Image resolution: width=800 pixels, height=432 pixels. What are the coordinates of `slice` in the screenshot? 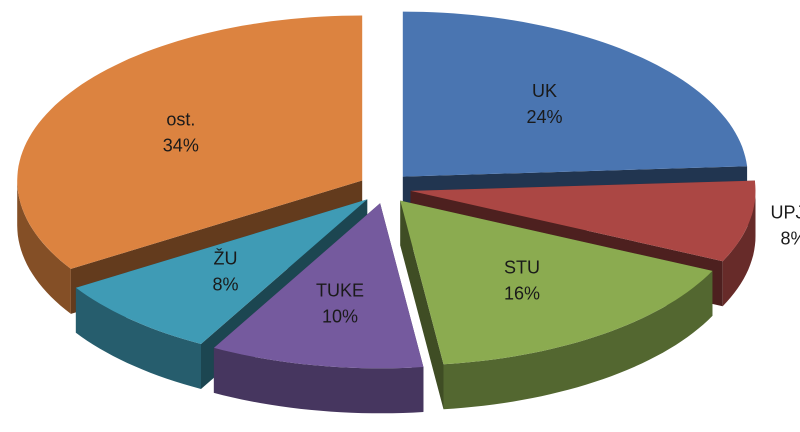 It's located at (318, 308).